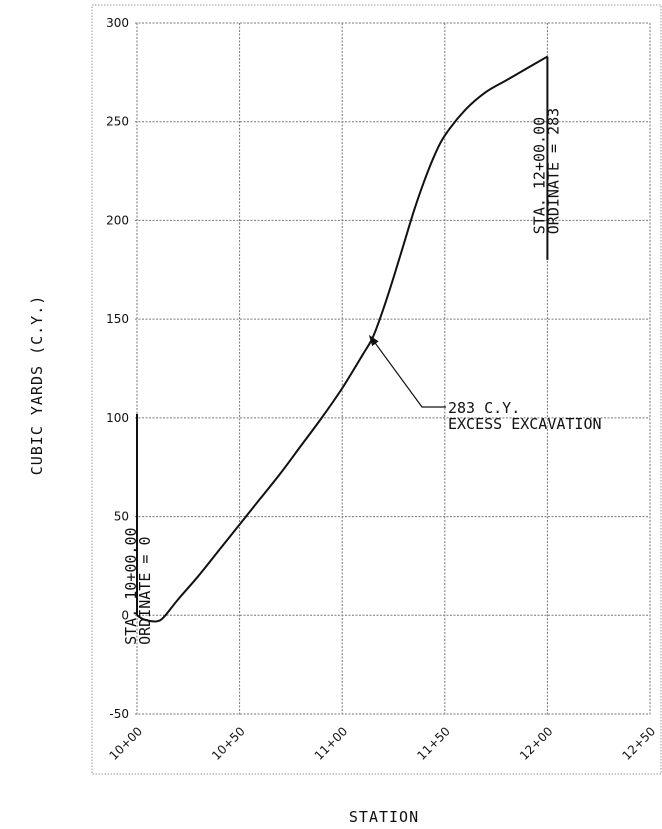 The image size is (662, 829). What do you see at coordinates (331, 743) in the screenshot?
I see `x-tick-label: 11+00` at bounding box center [331, 743].